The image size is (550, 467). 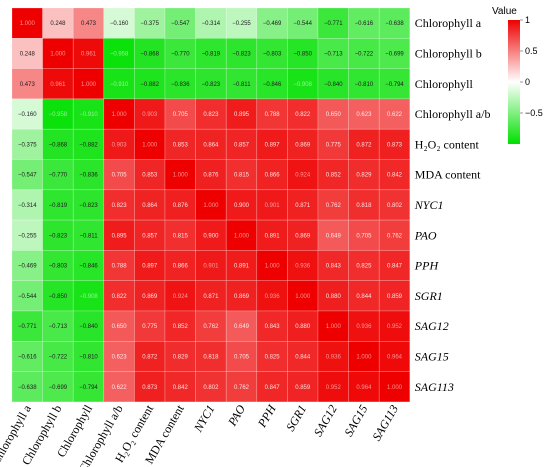 I want to click on cell-value-label: 0.961, so click(x=58, y=85).